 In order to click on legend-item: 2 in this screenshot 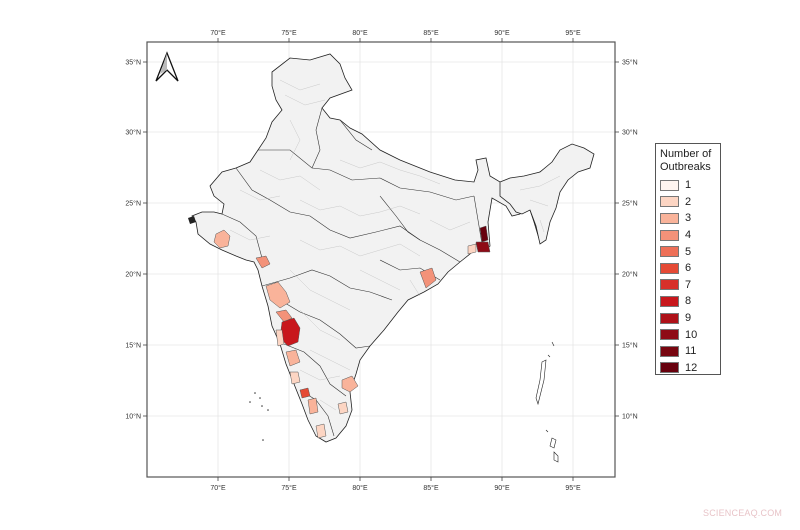, I will do `click(688, 202)`.